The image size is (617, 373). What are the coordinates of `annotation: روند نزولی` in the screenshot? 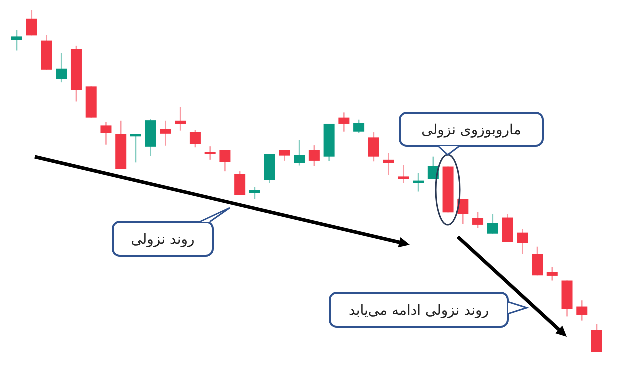 It's located at (163, 240).